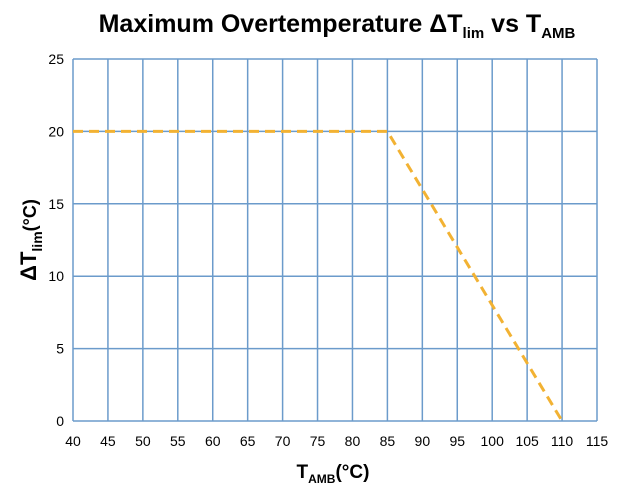 The height and width of the screenshot is (493, 620). What do you see at coordinates (248, 441) in the screenshot?
I see `x-tick-label: 65` at bounding box center [248, 441].